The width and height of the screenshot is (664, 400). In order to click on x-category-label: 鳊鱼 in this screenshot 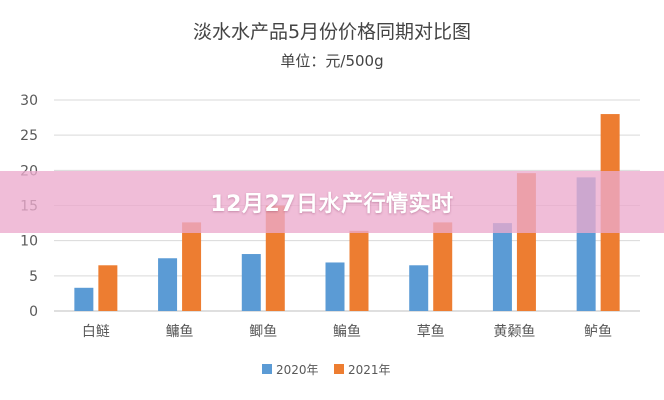, I will do `click(347, 331)`.